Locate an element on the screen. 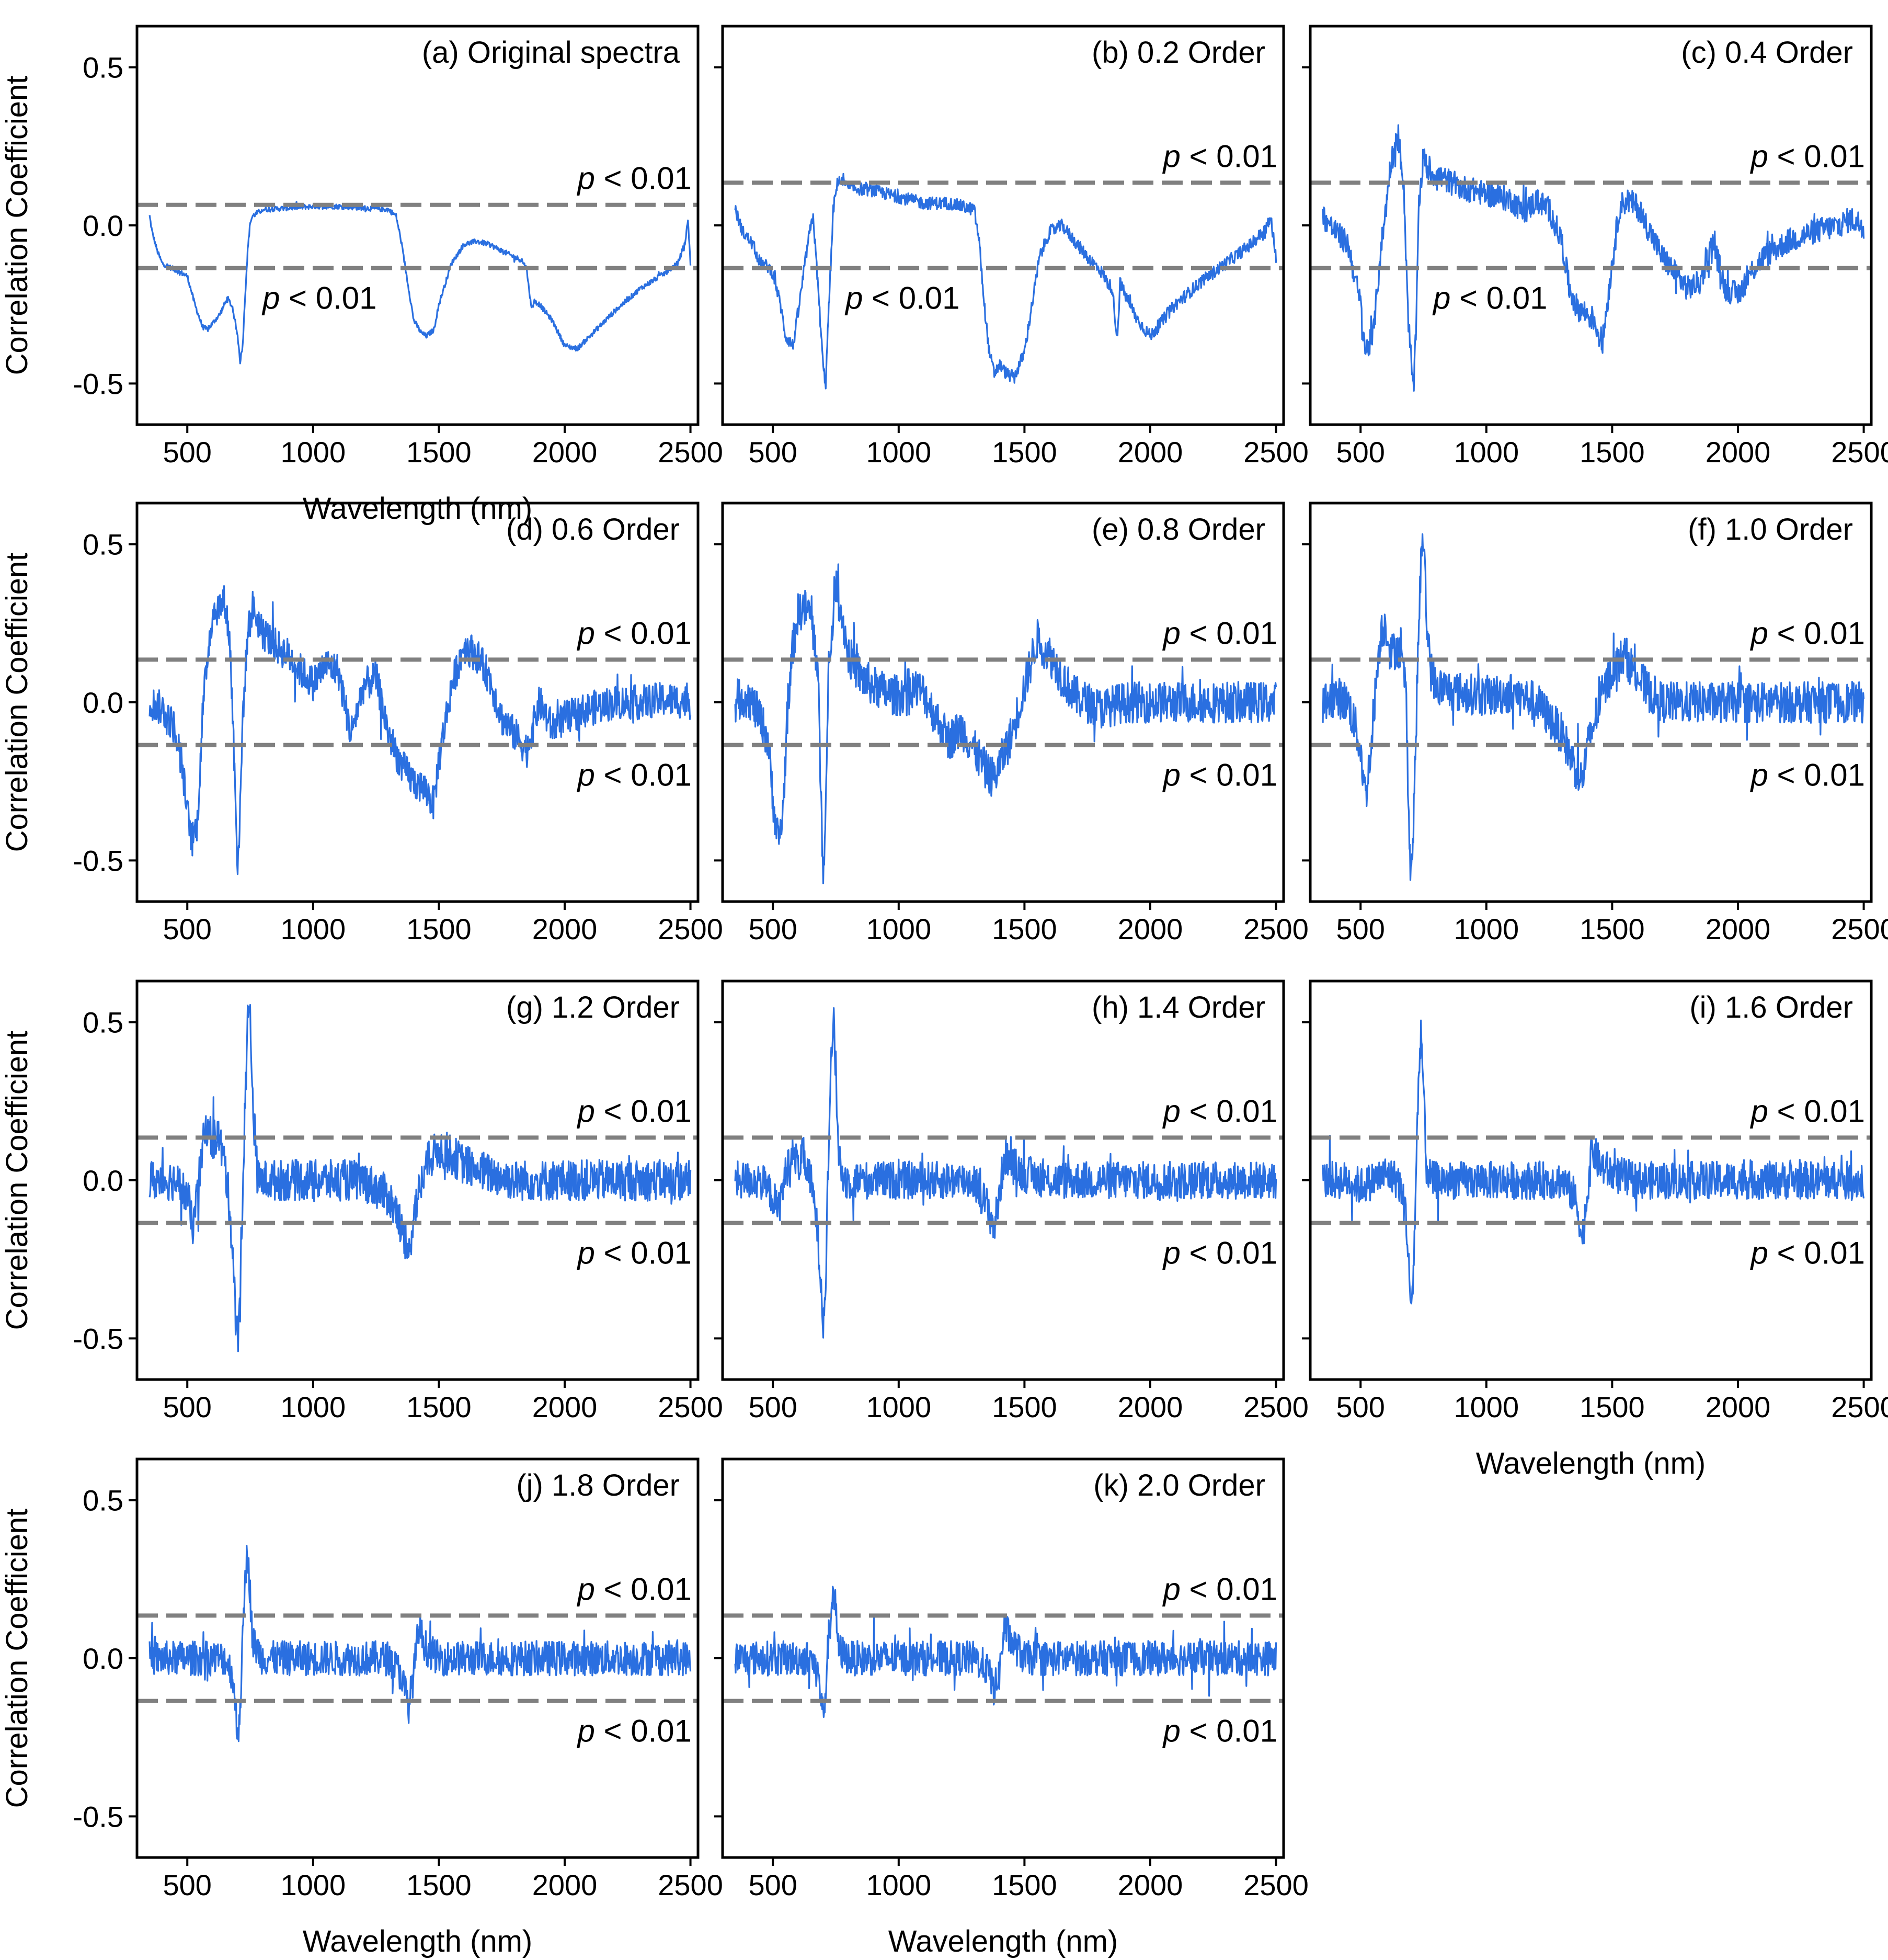 Image resolution: width=1888 pixels, height=1960 pixels. panel-title: (a) Original spectra is located at coordinates (551, 53).